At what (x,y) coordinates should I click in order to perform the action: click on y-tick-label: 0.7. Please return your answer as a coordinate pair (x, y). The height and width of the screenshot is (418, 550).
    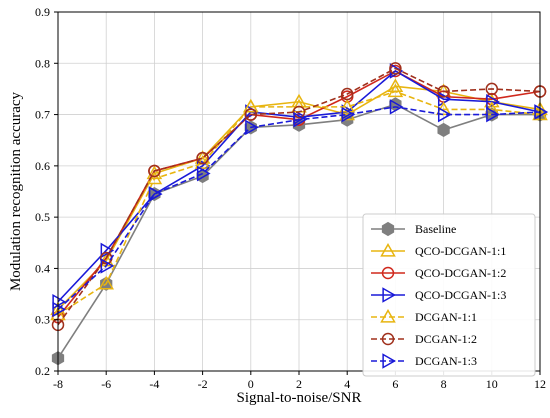
    Looking at the image, I should click on (42, 115).